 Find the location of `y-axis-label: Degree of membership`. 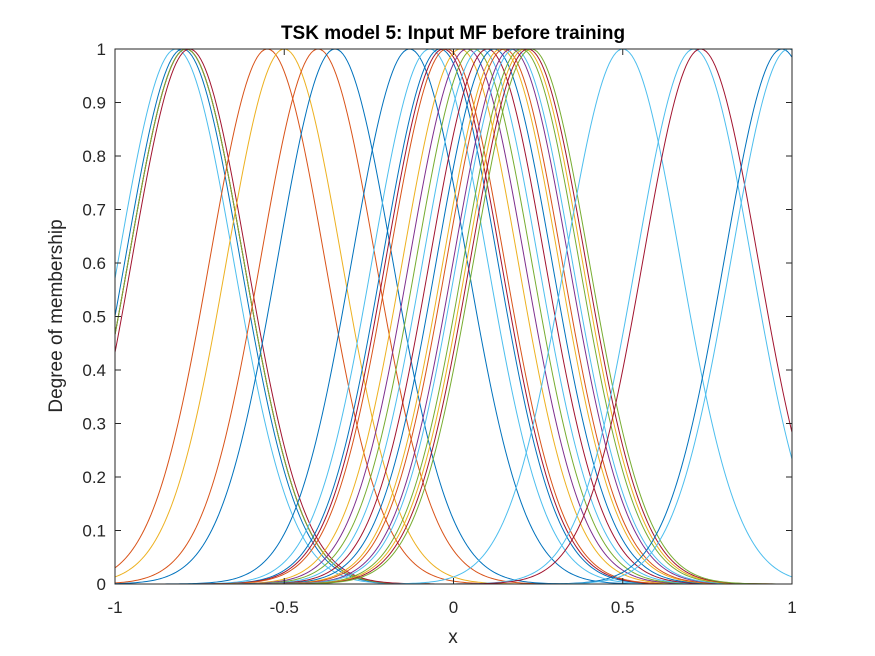

y-axis-label: Degree of membership is located at coordinates (56, 315).